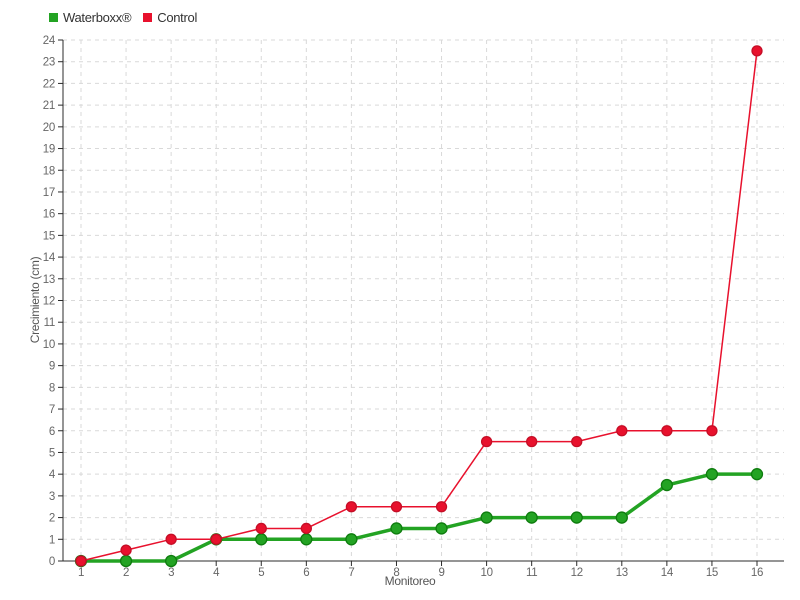 This screenshot has height=600, width=800. Describe the element at coordinates (52, 367) in the screenshot. I see `y-tick-label: 9` at that location.